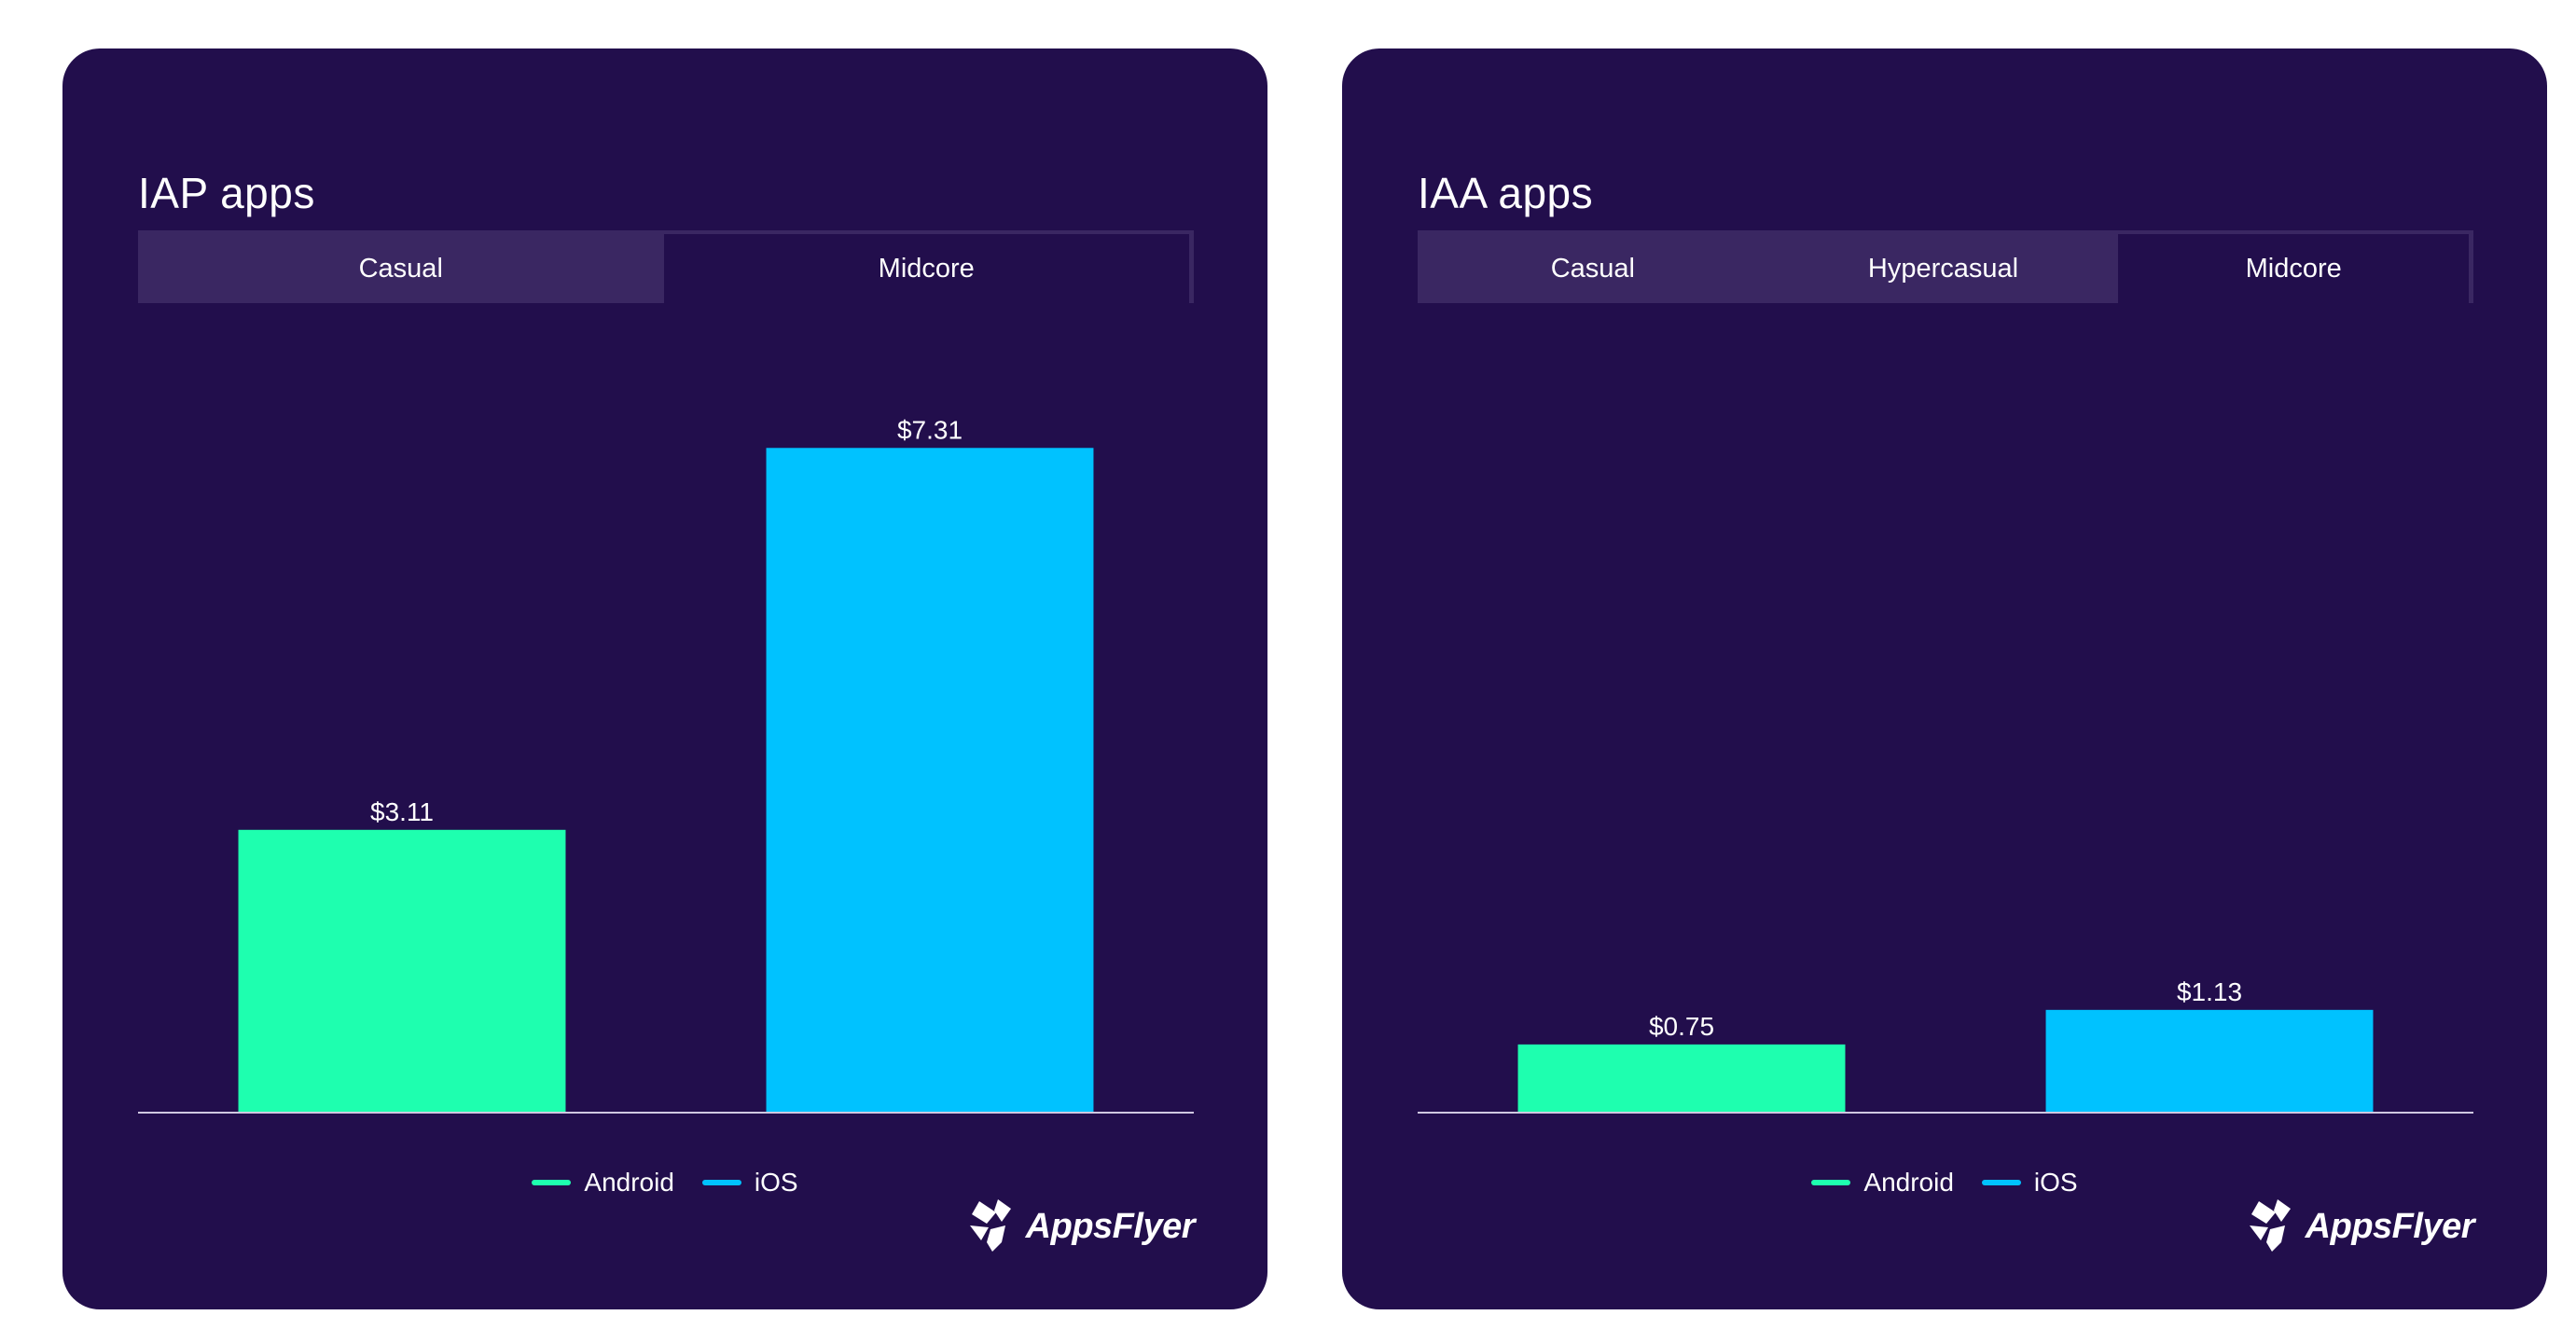 Image resolution: width=2576 pixels, height=1343 pixels. Describe the element at coordinates (226, 193) in the screenshot. I see `card-title: IAP apps` at that location.